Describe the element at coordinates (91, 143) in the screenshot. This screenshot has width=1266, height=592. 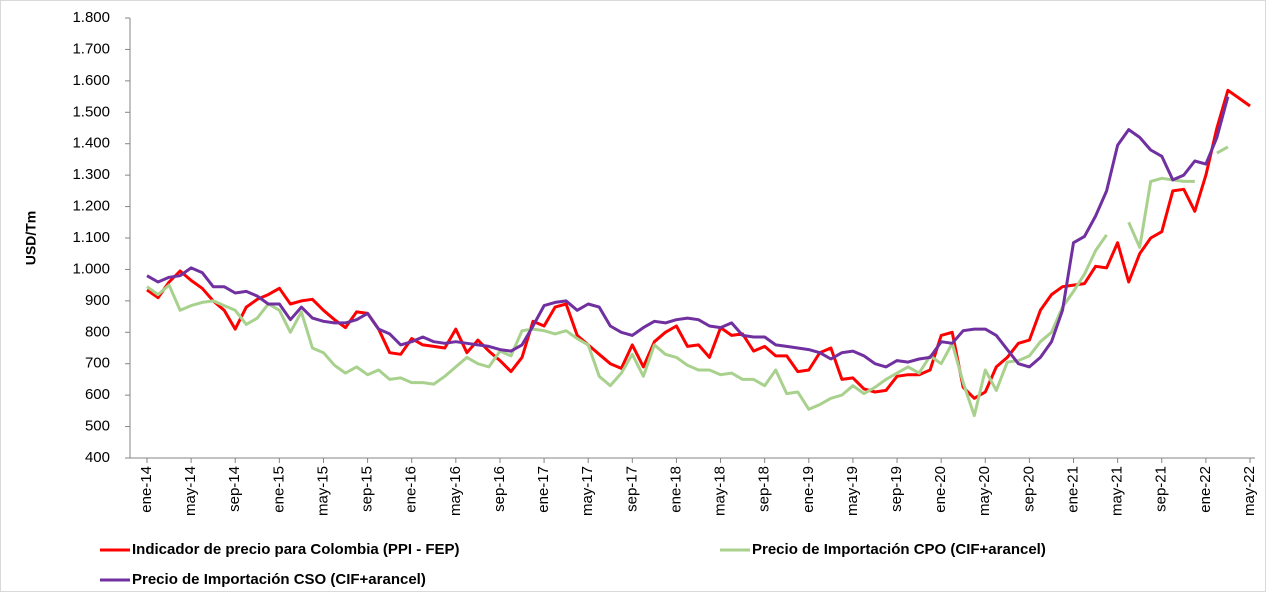
I see `y-tick-label: 1.400` at that location.